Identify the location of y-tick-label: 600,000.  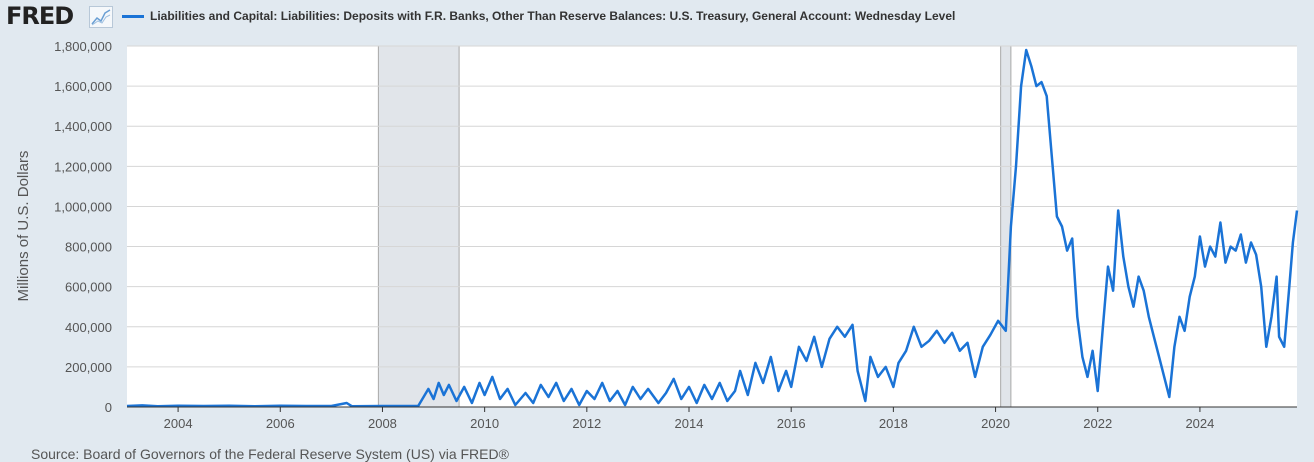
(88, 287).